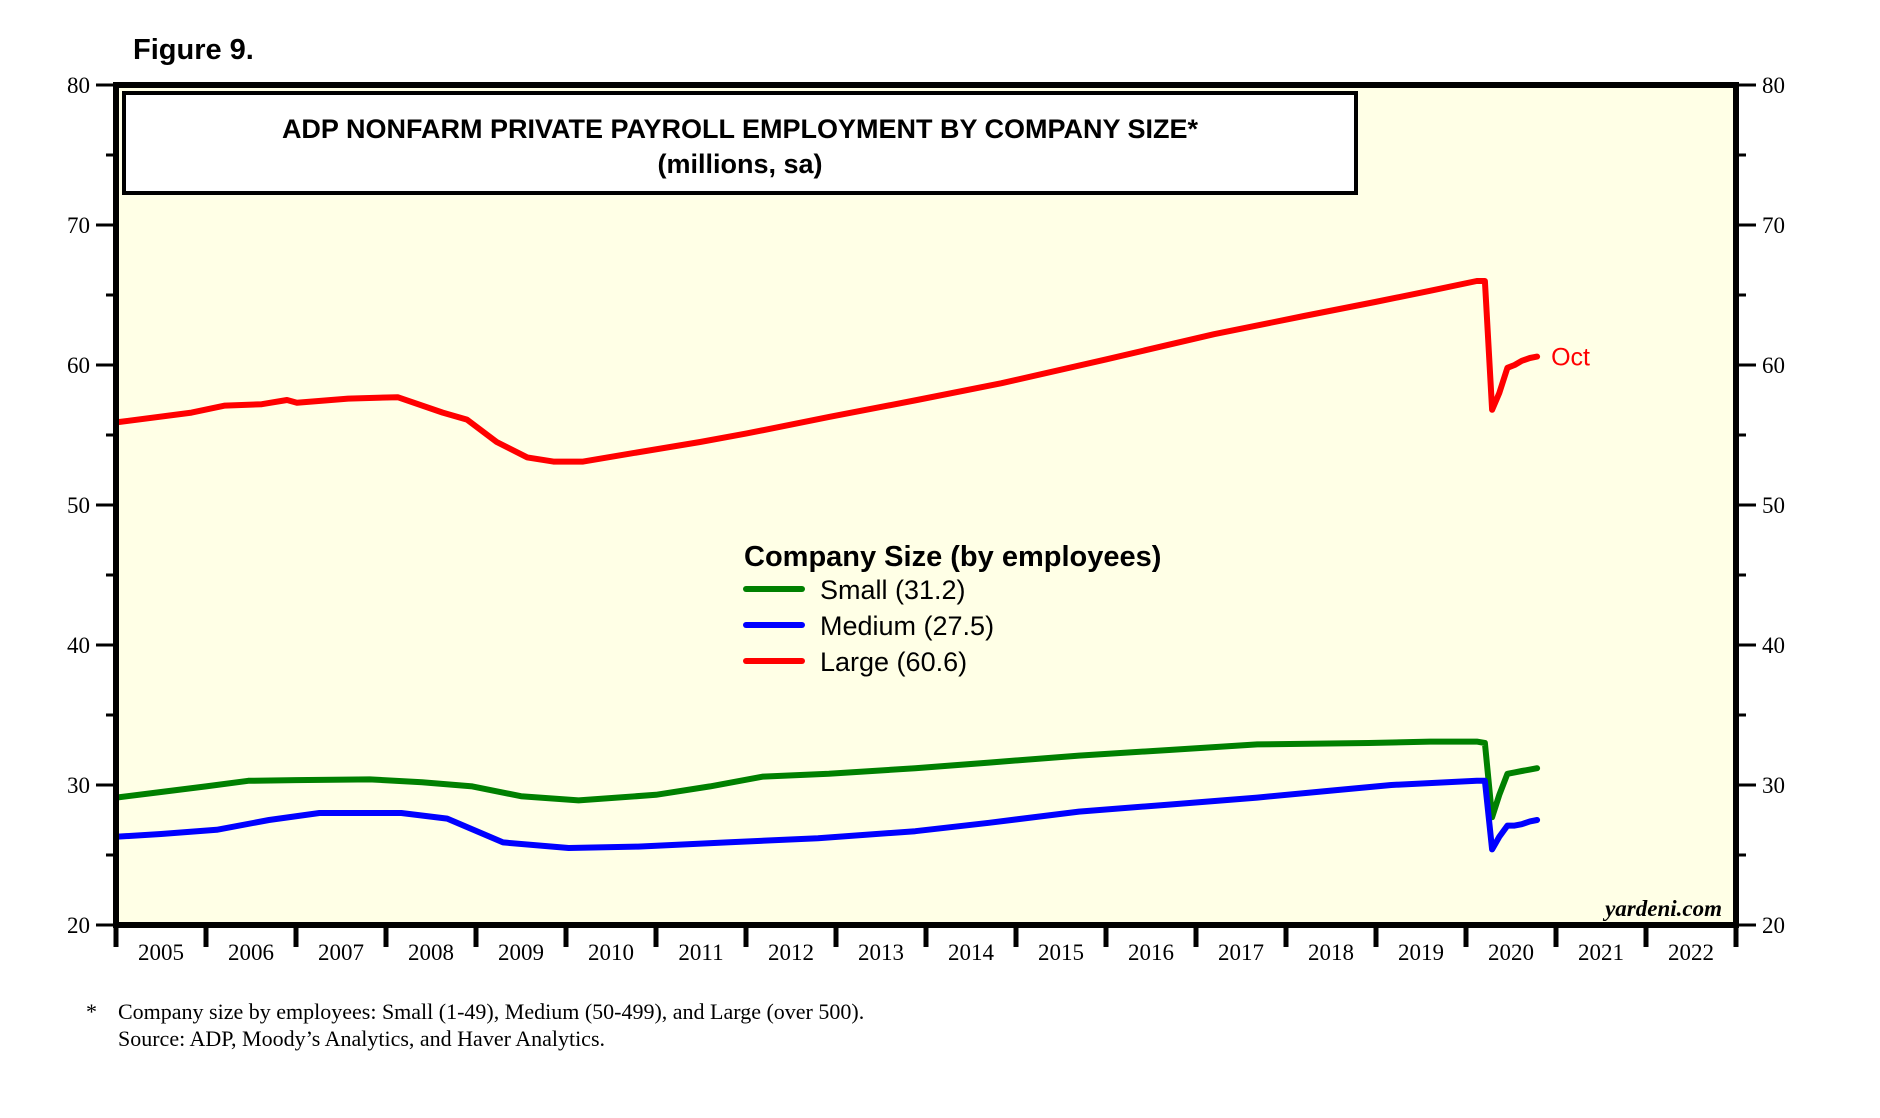  What do you see at coordinates (78, 925) in the screenshot?
I see `y-tick-label-left: 20` at bounding box center [78, 925].